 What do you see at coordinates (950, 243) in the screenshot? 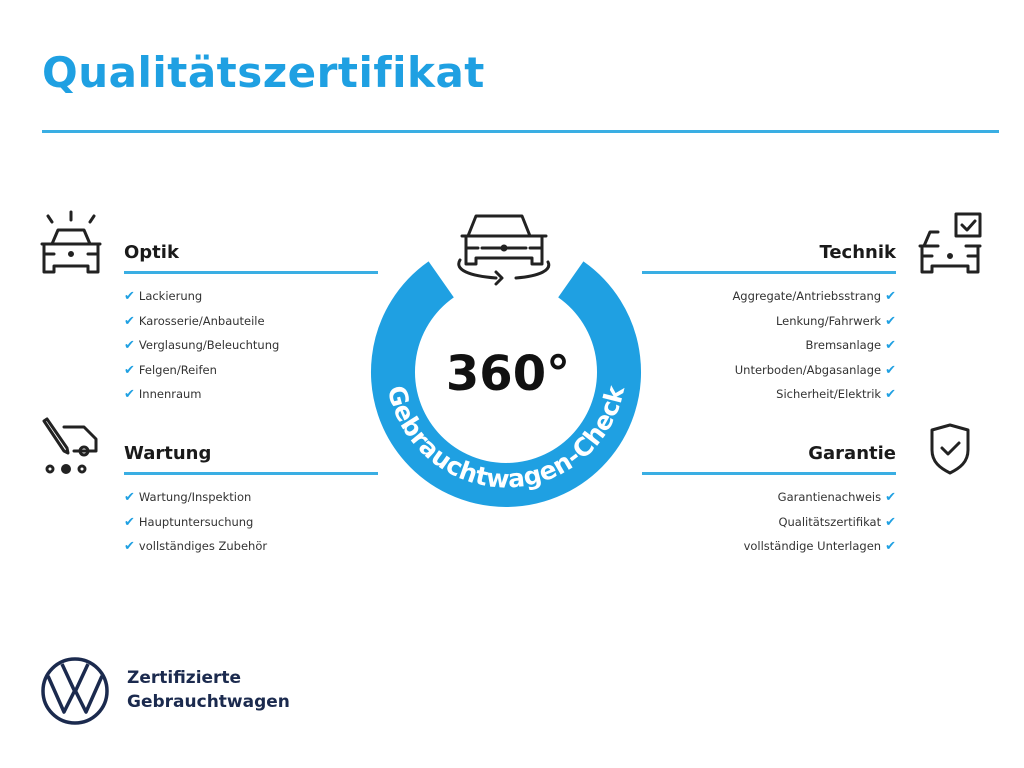
I see `car-checklist-icon` at bounding box center [950, 243].